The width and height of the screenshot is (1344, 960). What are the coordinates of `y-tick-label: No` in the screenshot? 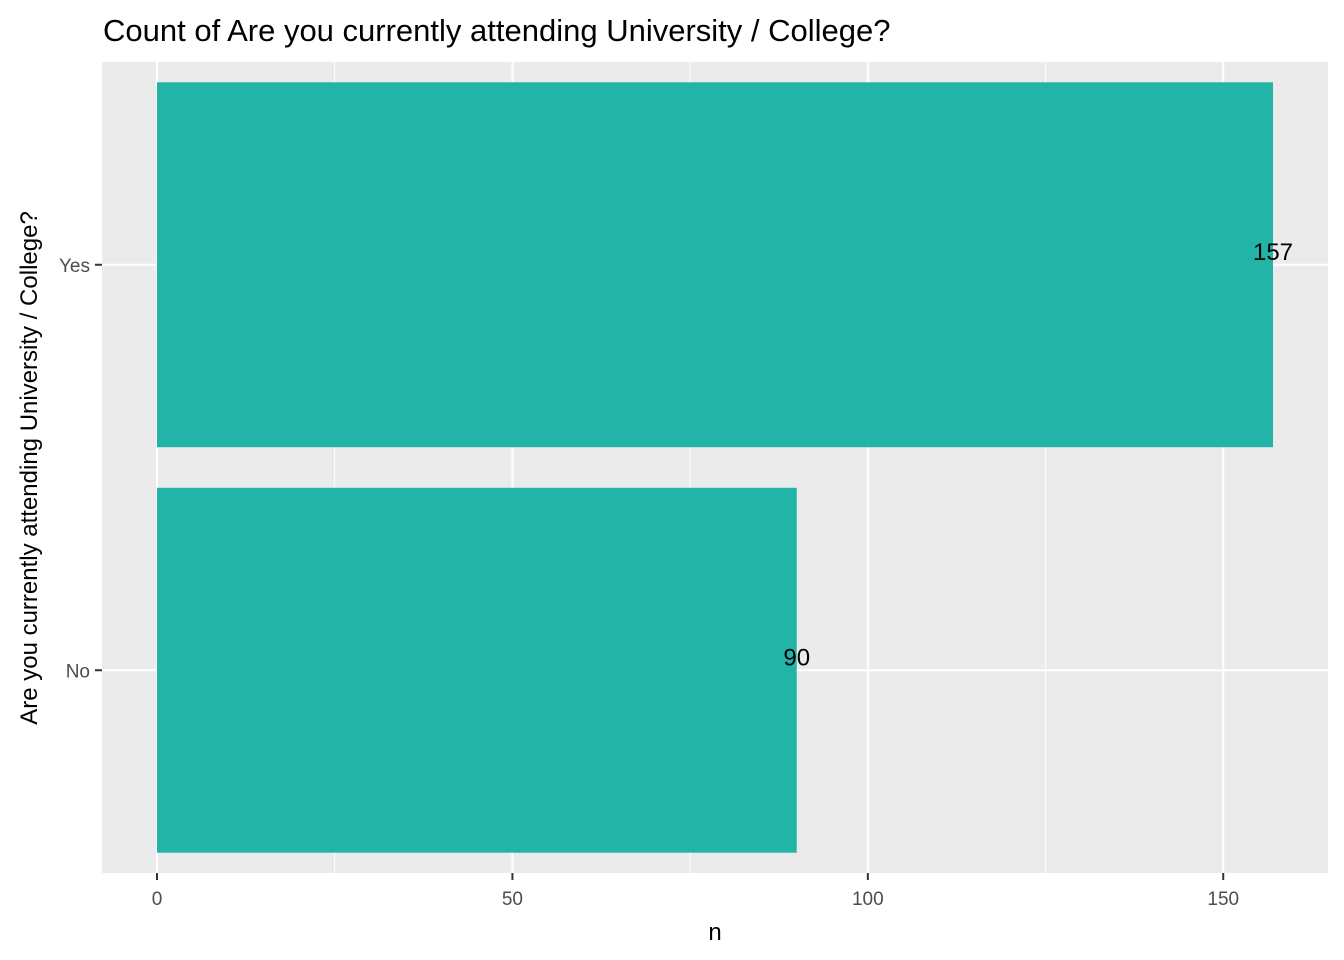 It's located at (78, 671).